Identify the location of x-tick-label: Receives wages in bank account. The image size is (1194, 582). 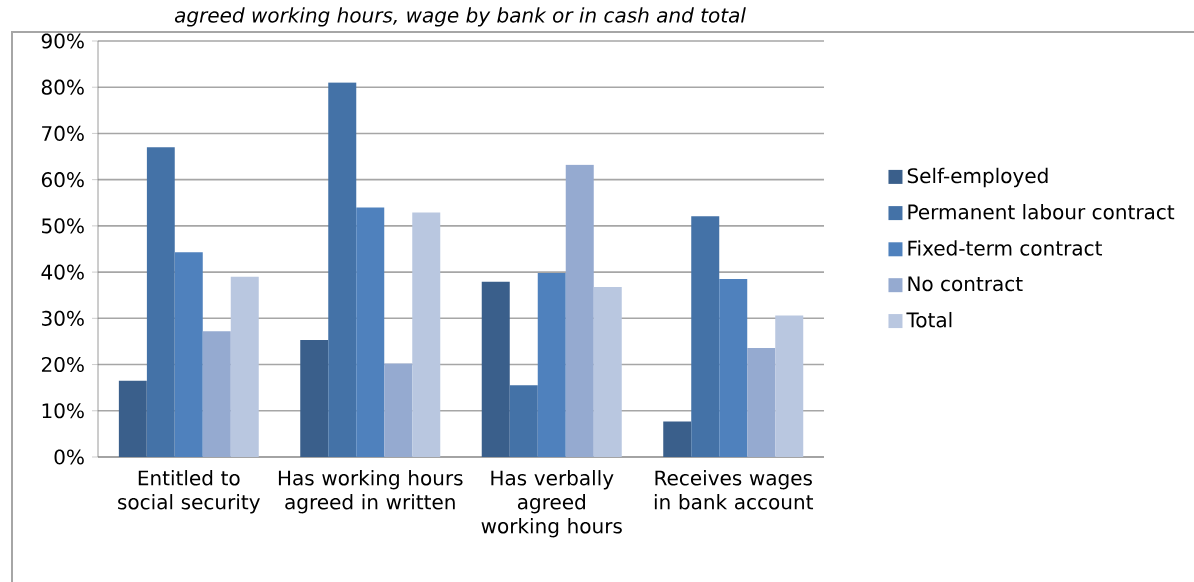
(734, 490).